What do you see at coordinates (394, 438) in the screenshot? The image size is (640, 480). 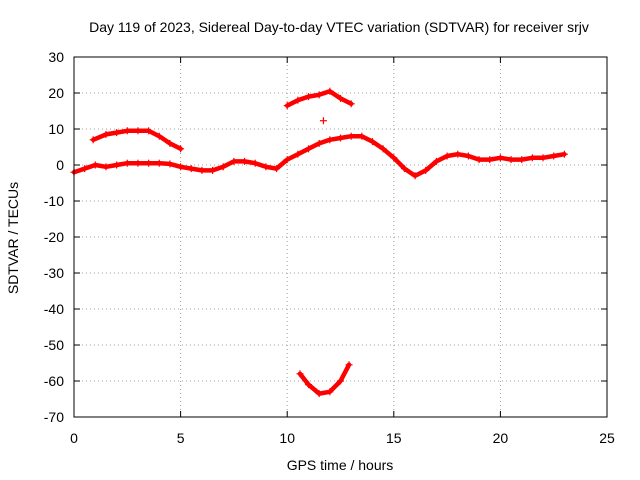 I see `x-tick-label: 15` at bounding box center [394, 438].